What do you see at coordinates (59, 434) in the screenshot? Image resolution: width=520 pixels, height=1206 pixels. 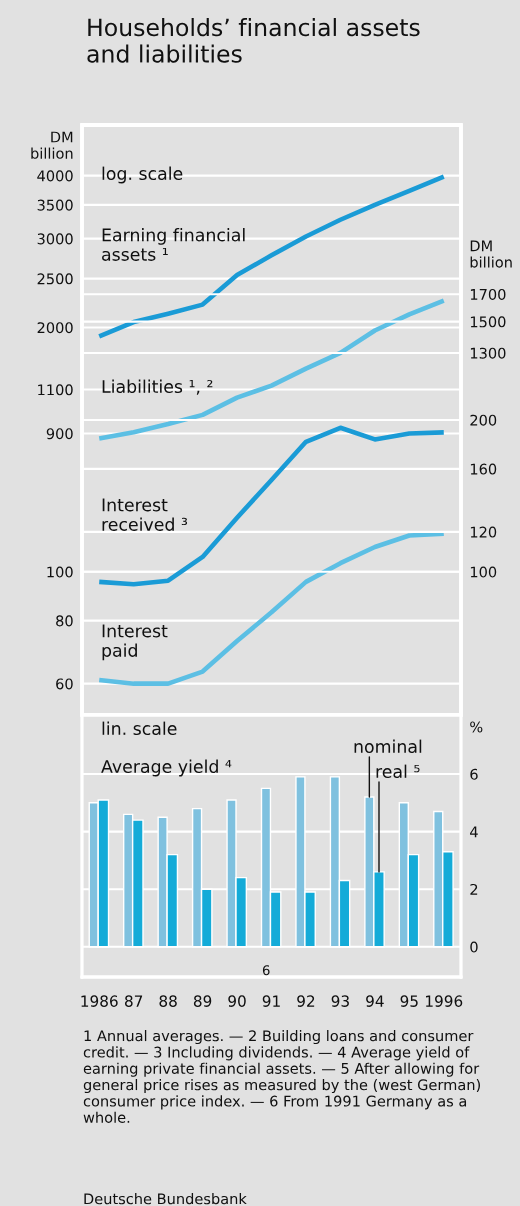 I see `y-tick-label: 900` at bounding box center [59, 434].